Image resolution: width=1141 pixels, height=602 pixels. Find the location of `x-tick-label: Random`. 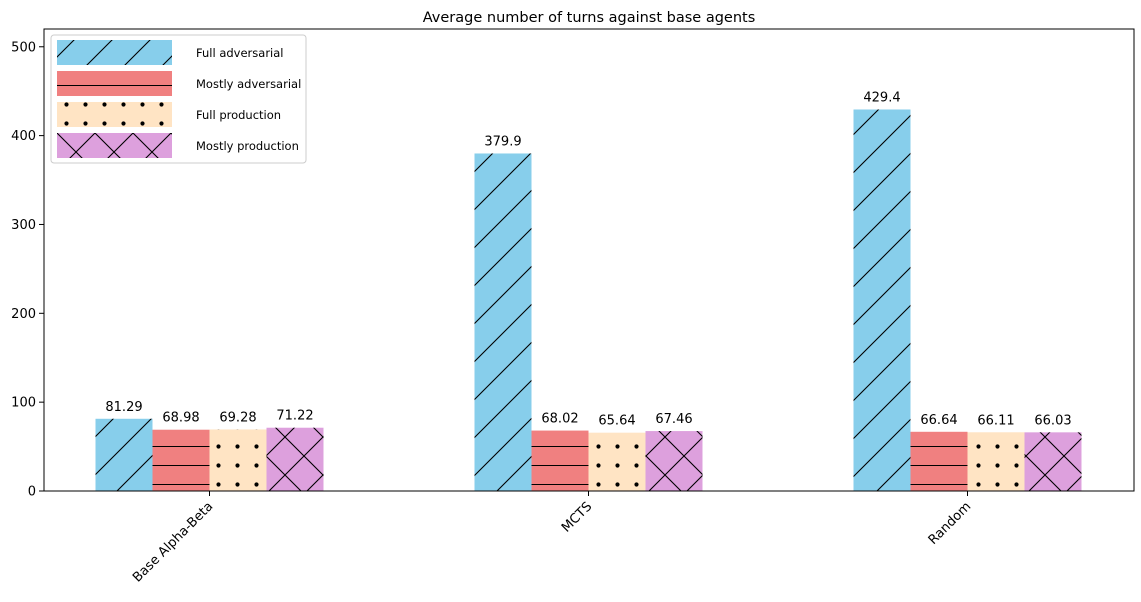

x-tick-label: Random is located at coordinates (950, 523).